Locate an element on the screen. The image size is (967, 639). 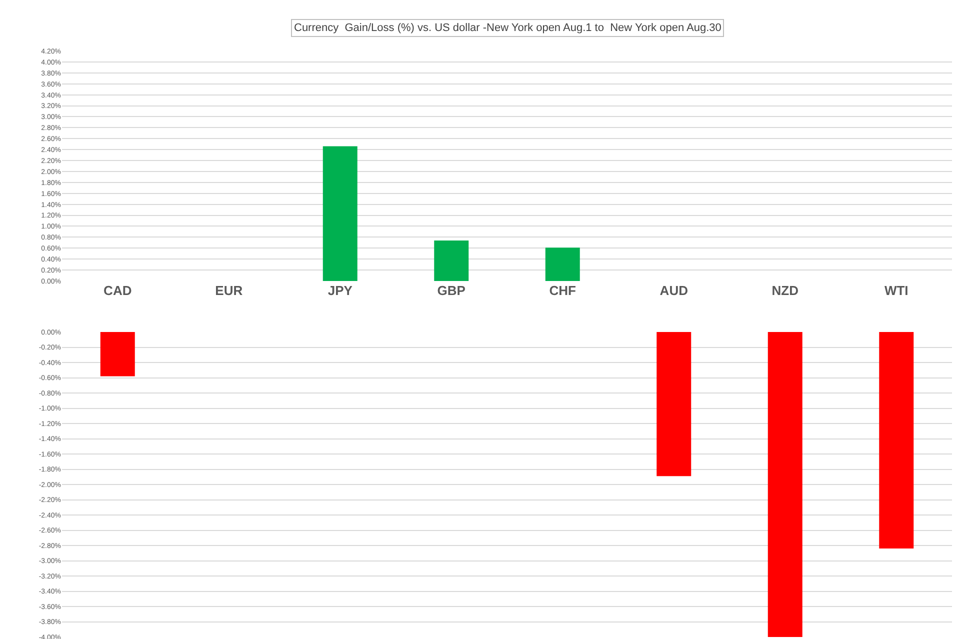
x-tick-label: NZD is located at coordinates (785, 290).